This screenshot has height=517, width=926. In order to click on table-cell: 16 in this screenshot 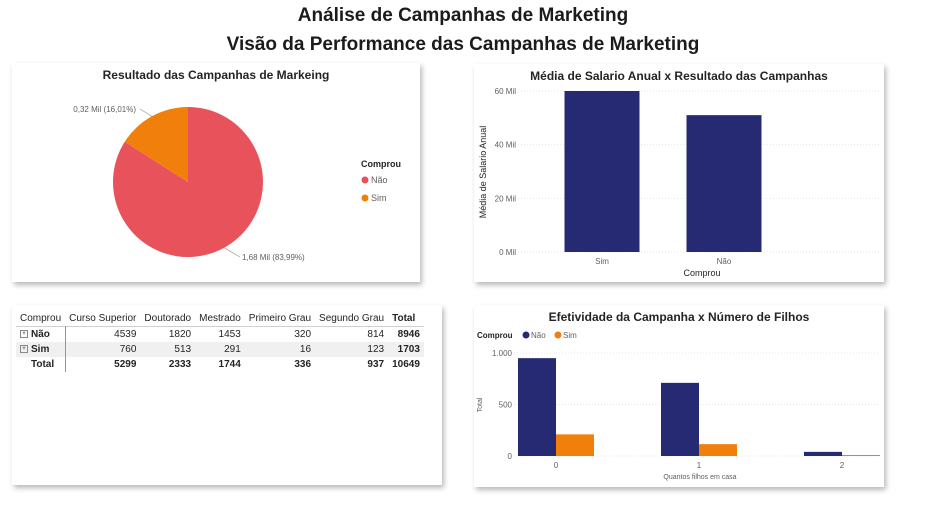, I will do `click(305, 349)`.